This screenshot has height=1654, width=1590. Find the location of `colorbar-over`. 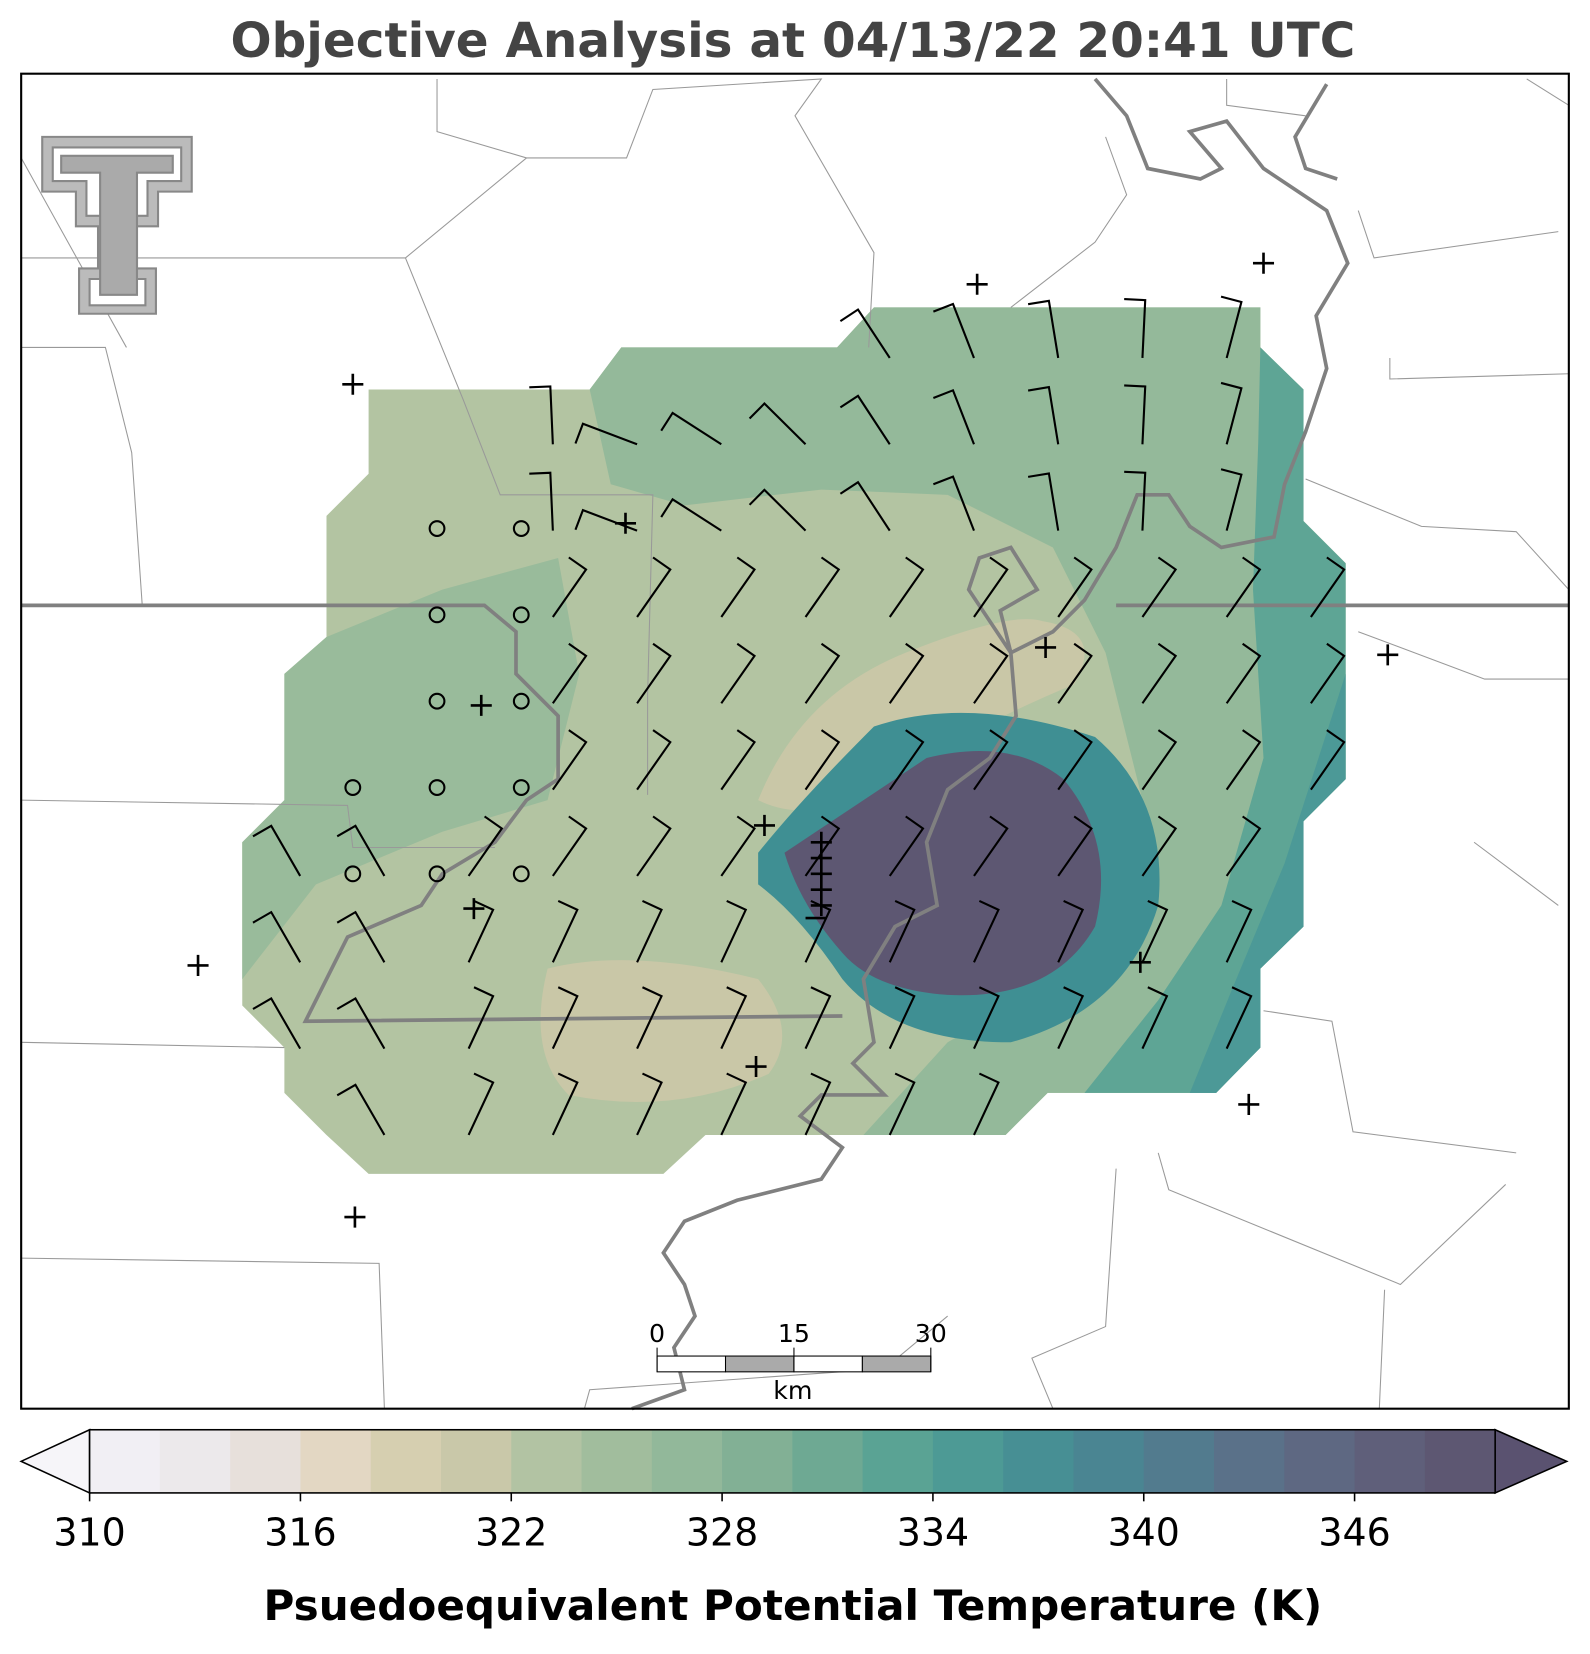

colorbar-over is located at coordinates (1531, 1461).